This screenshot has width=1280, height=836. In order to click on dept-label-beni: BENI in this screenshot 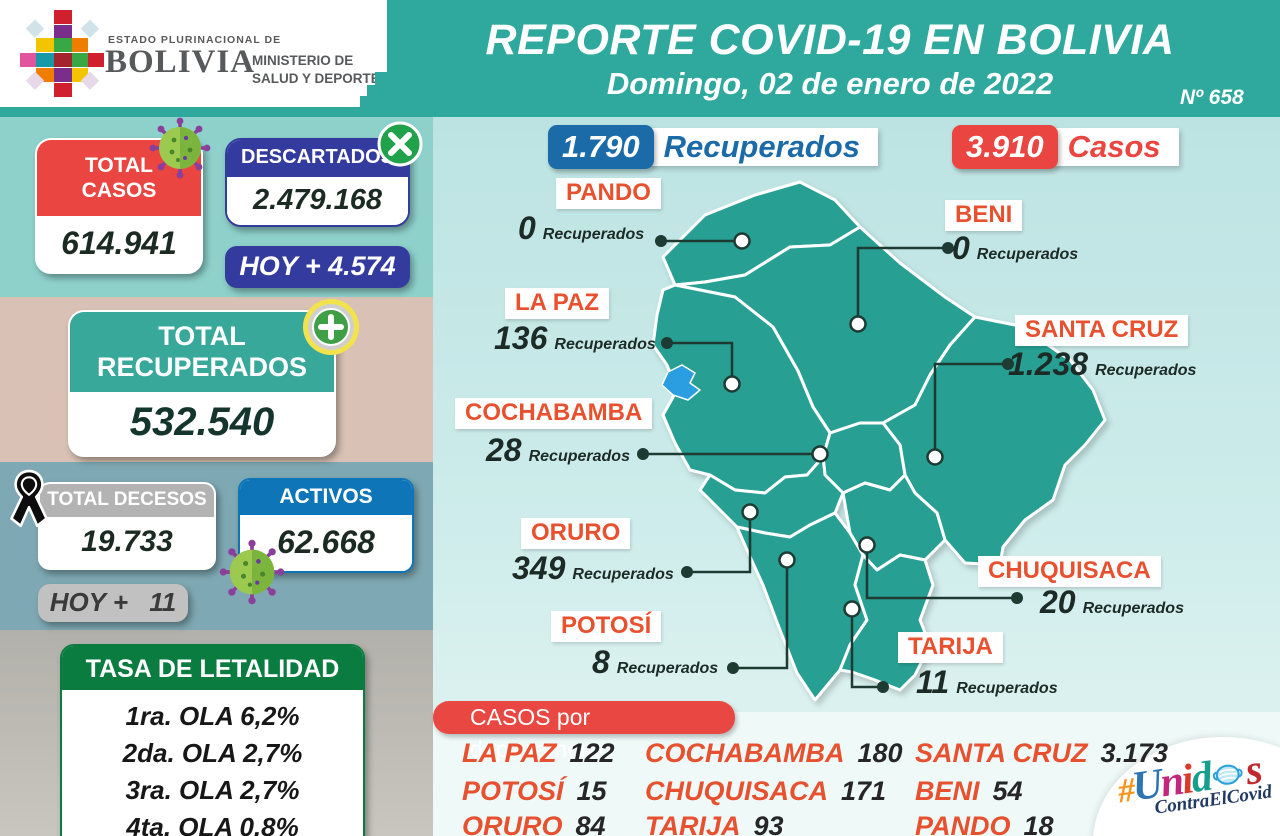, I will do `click(984, 215)`.